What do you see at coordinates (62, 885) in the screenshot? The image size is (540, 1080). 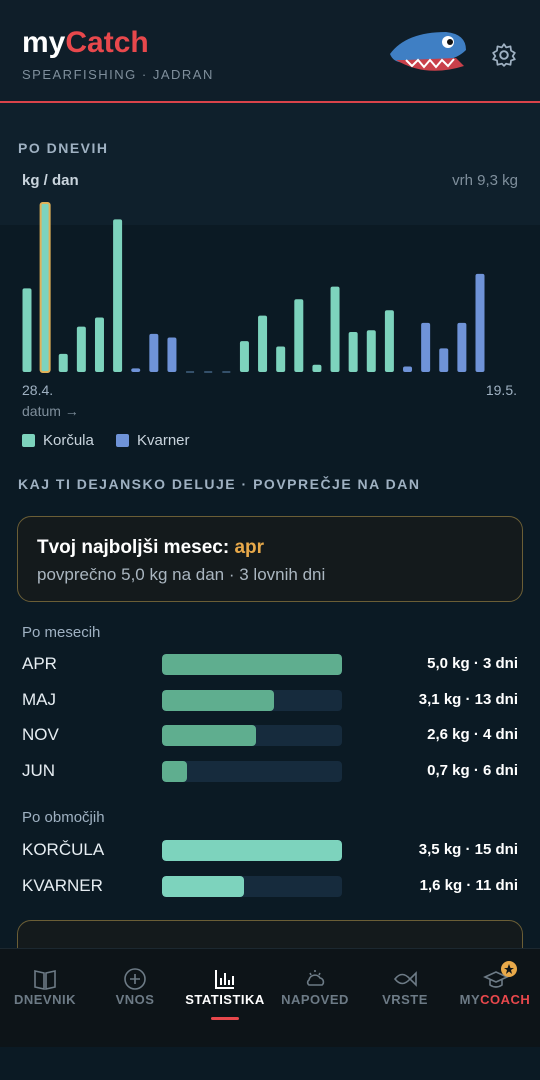 I see `row-label: KVARNER` at bounding box center [62, 885].